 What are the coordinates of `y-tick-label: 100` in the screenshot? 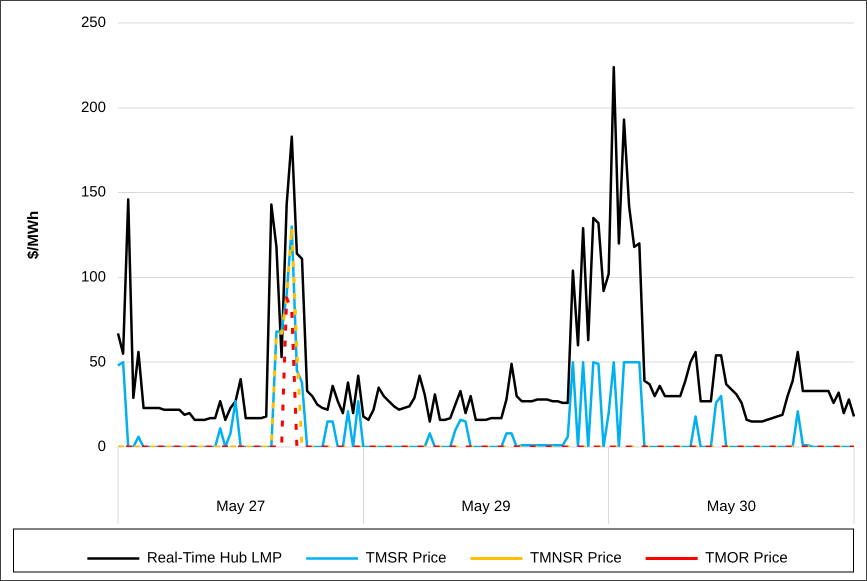 It's located at (93, 277).